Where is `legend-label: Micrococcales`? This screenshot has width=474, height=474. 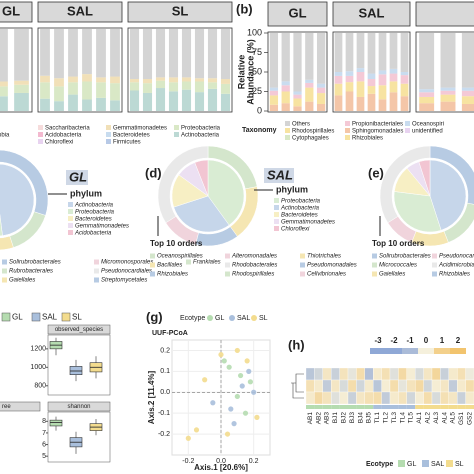
legend-label: Micrococcales is located at coordinates (398, 266).